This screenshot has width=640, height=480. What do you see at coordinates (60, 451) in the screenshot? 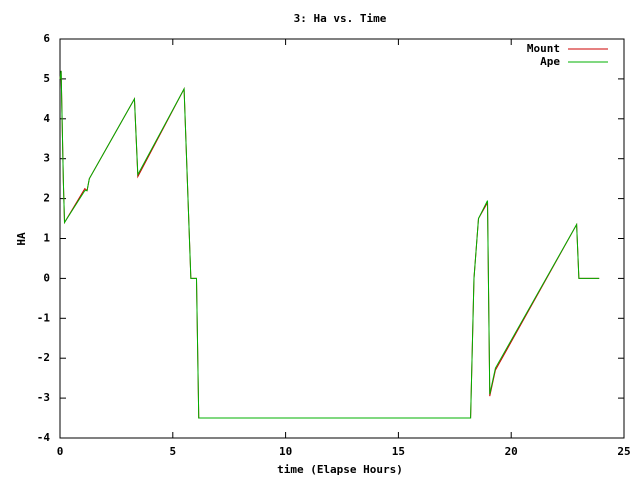
I see `x-tick-label: 0` at bounding box center [60, 451].